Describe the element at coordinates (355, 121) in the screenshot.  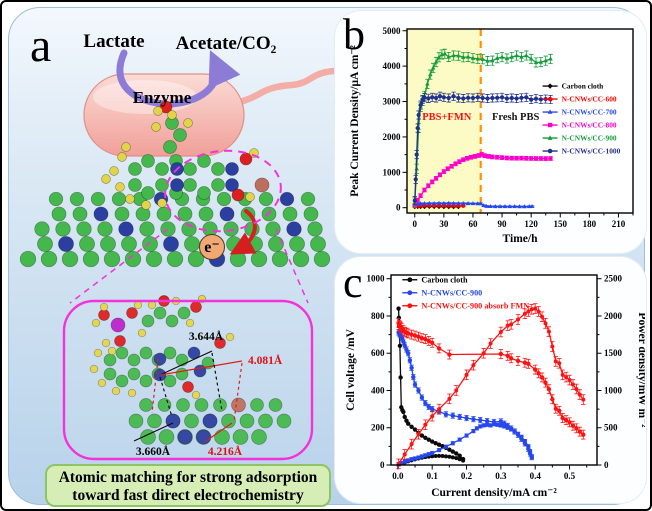
I see `y-axis-title: Peak Current Density/μA cm⁻²` at that location.